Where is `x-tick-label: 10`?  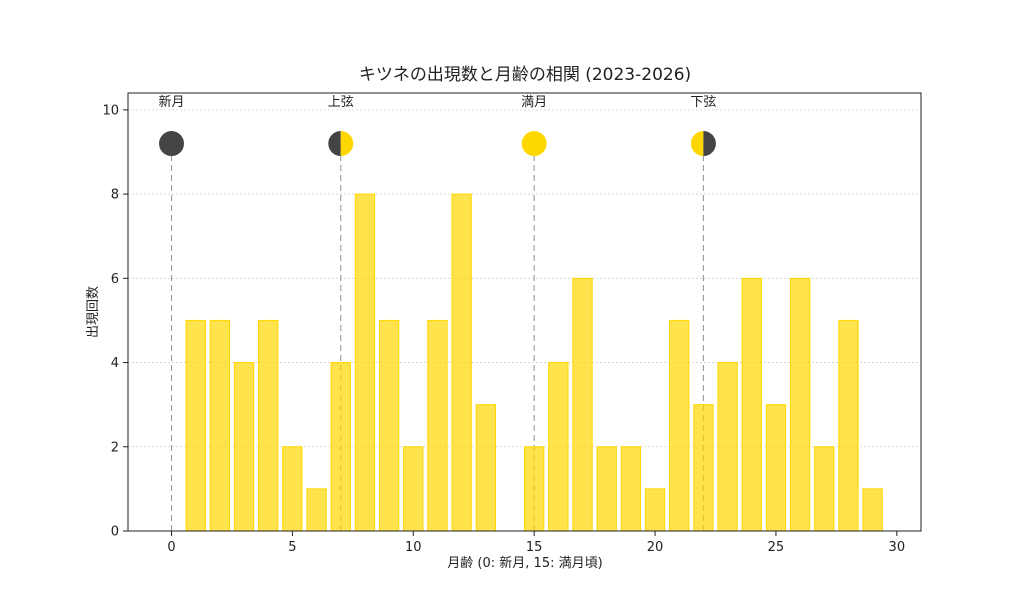 x-tick-label: 10 is located at coordinates (413, 547).